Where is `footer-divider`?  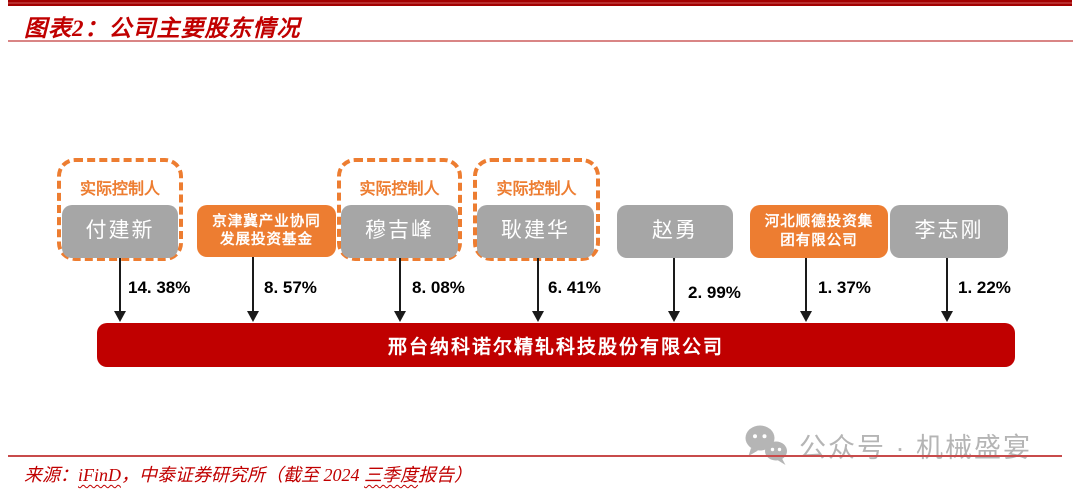
footer-divider is located at coordinates (535, 456).